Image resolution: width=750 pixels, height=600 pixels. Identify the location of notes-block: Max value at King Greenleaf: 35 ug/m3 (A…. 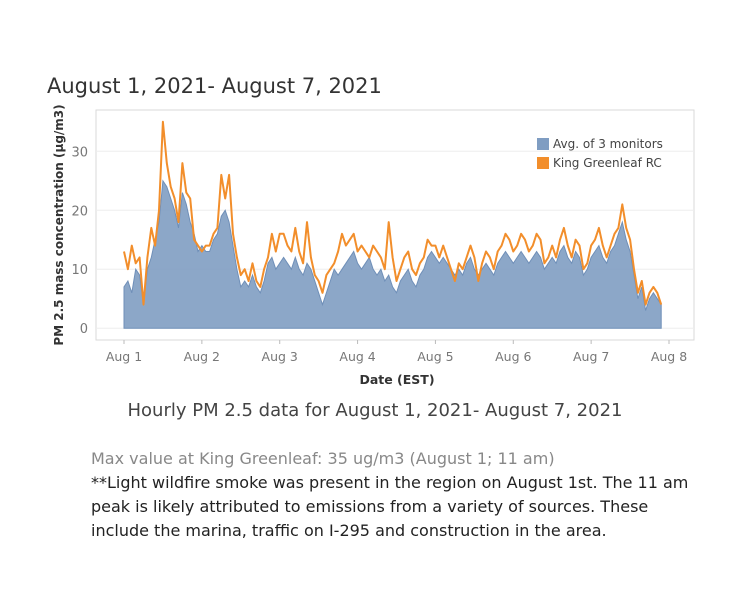
(401, 495).